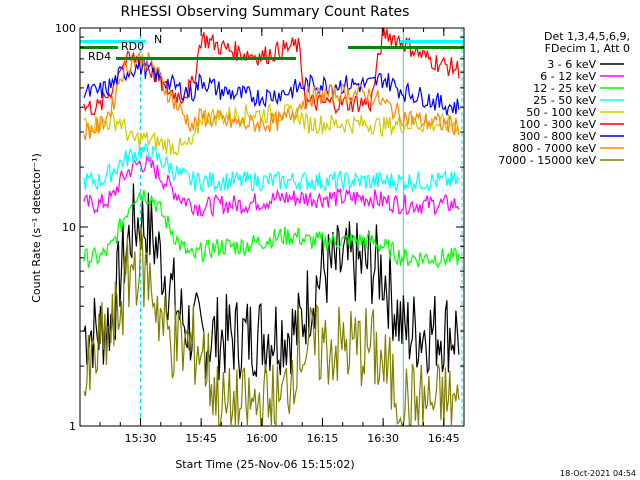  I want to click on legend-label-8: 800 - 7000 keV, so click(554, 148).